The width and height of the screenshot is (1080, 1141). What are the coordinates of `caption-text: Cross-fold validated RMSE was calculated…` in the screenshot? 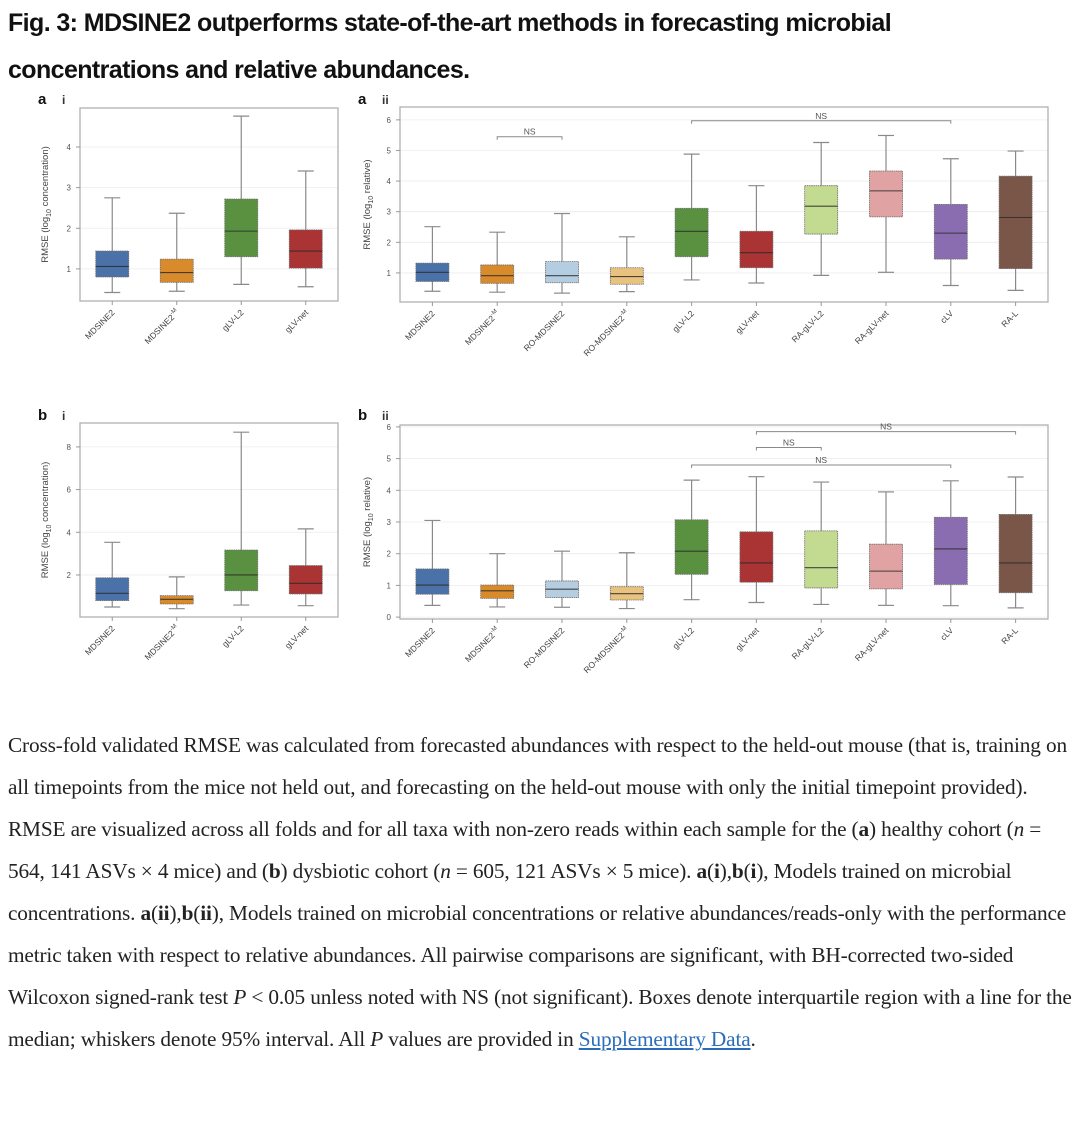 It's located at (537, 787).